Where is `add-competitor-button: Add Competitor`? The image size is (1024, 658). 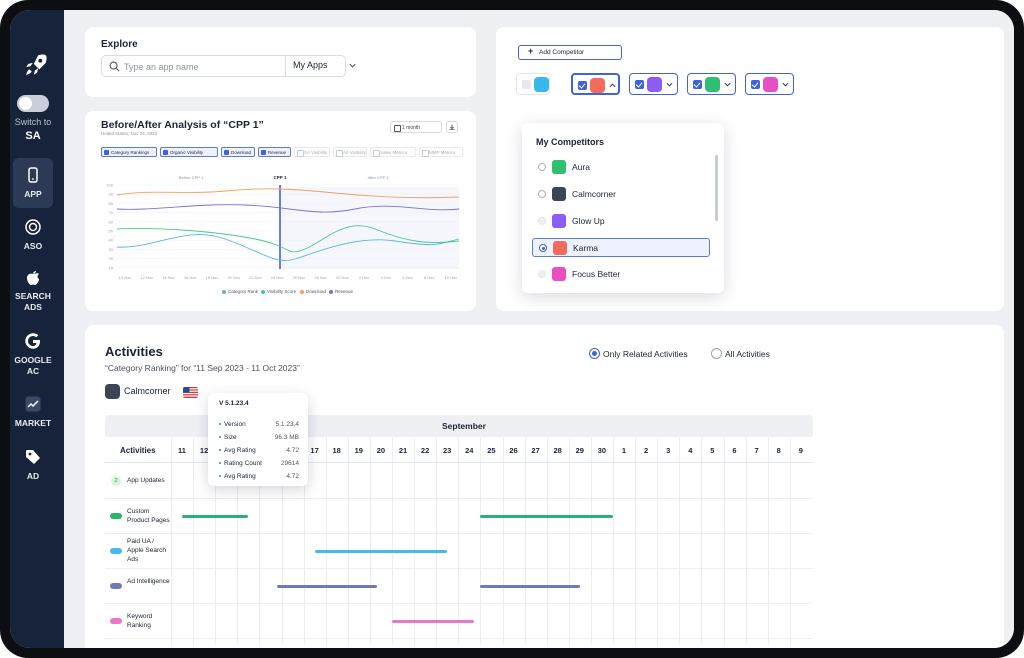
add-competitor-button: Add Competitor is located at coordinates (570, 52).